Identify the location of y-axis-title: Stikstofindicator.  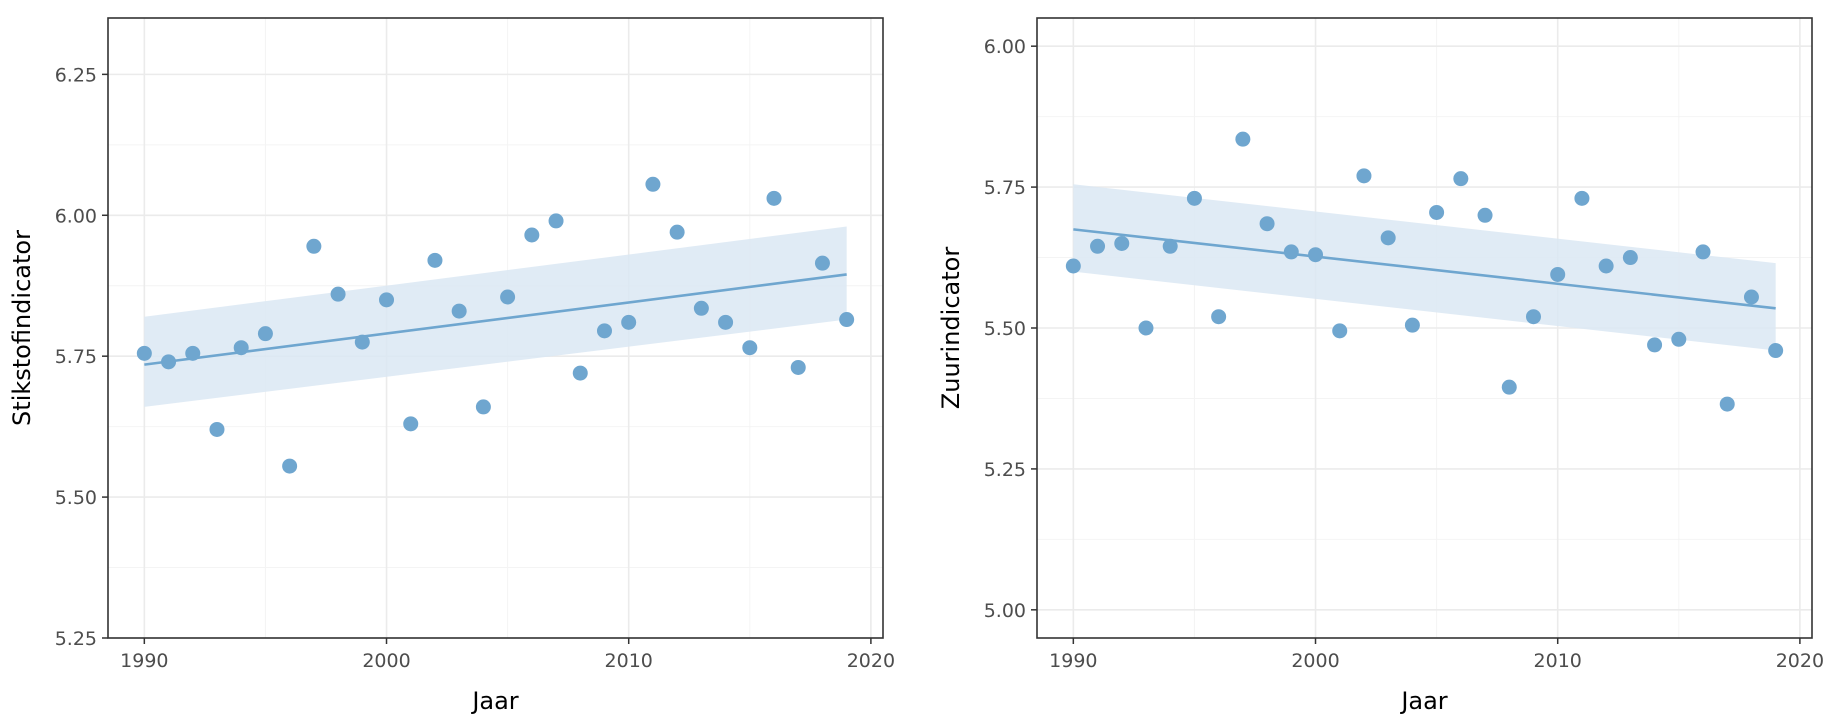
(22, 328).